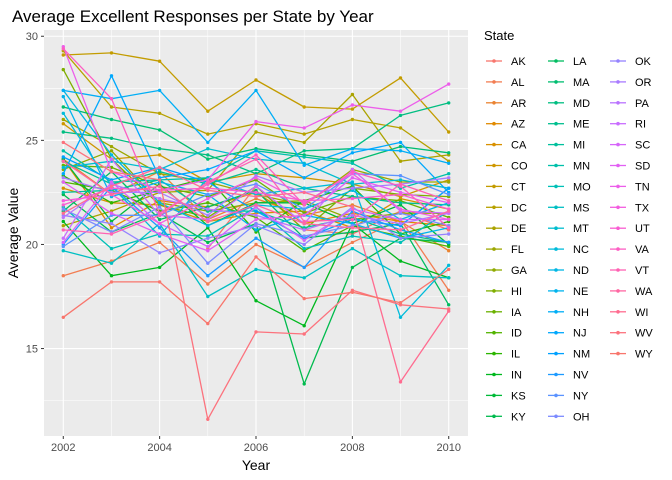 The image size is (672, 480). What do you see at coordinates (504, 376) in the screenshot?
I see `legend-item-in: IN` at bounding box center [504, 376].